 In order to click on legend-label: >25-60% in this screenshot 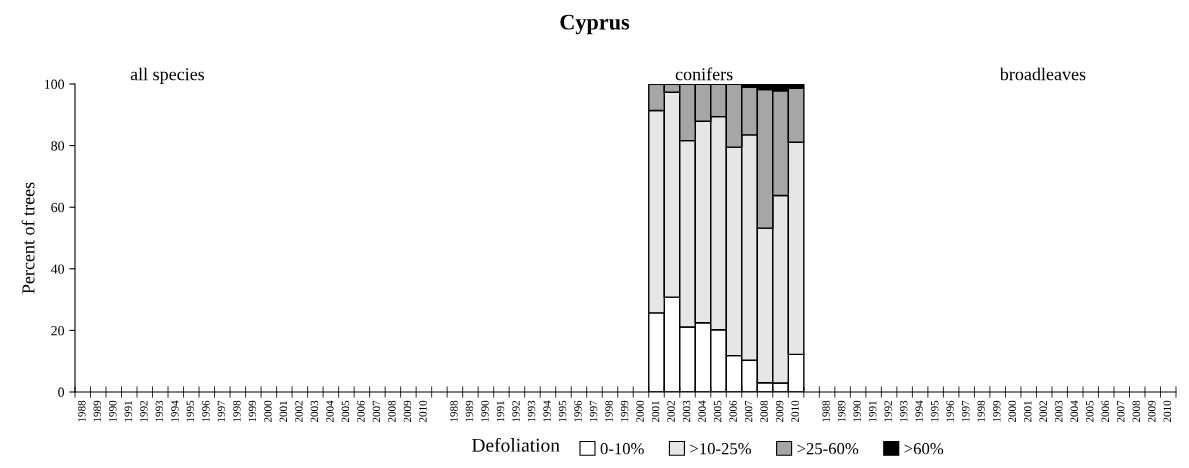, I will do `click(828, 449)`.